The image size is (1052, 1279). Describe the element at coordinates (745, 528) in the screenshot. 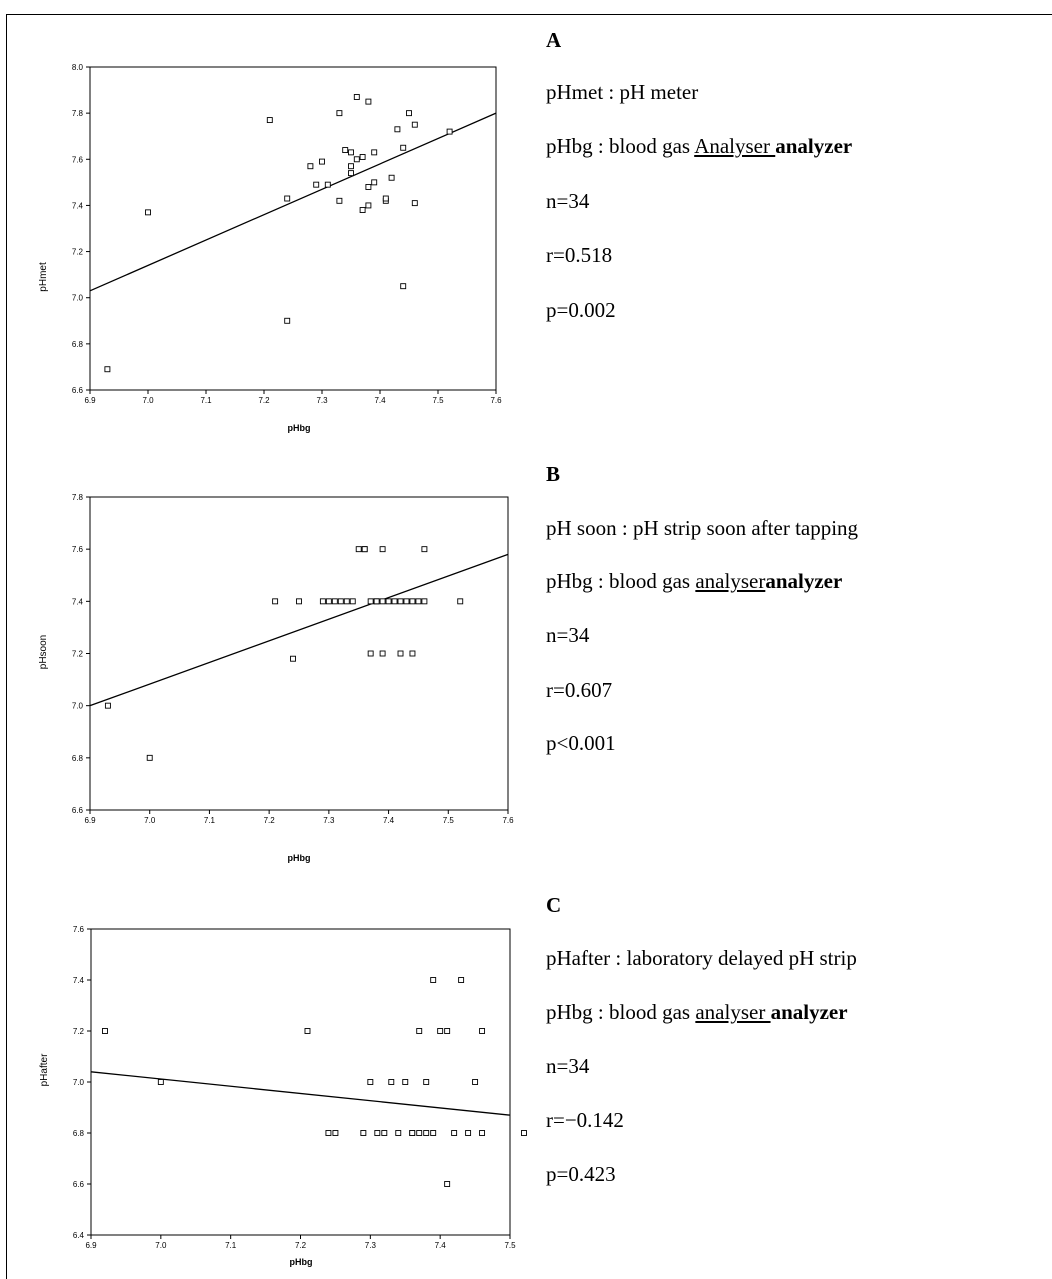

I see `definition: pH strip soon after tapping` at that location.